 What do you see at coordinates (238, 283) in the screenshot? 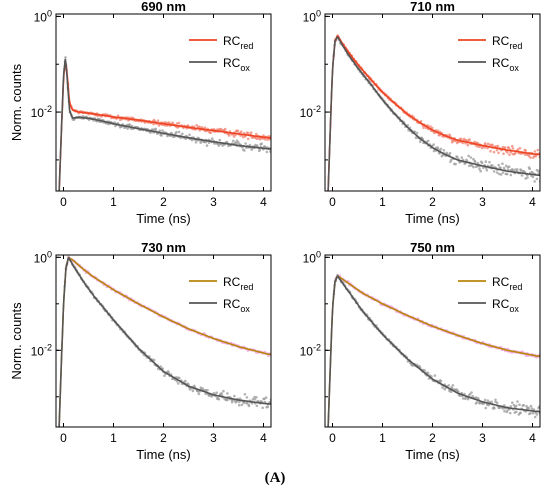
I see `legend-entry-red: RCred` at bounding box center [238, 283].